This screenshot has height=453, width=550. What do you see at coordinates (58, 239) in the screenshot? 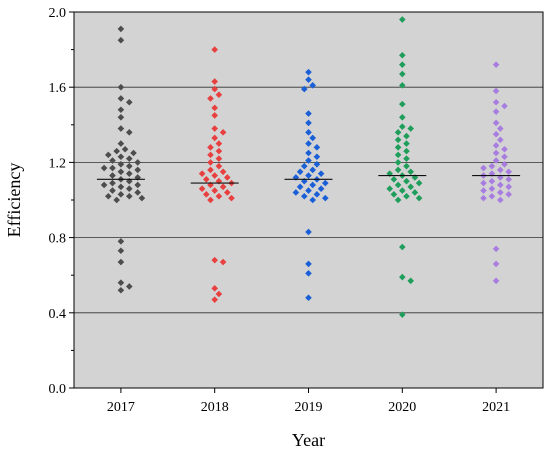
I see `y-tick-label: 0.8` at bounding box center [58, 239].